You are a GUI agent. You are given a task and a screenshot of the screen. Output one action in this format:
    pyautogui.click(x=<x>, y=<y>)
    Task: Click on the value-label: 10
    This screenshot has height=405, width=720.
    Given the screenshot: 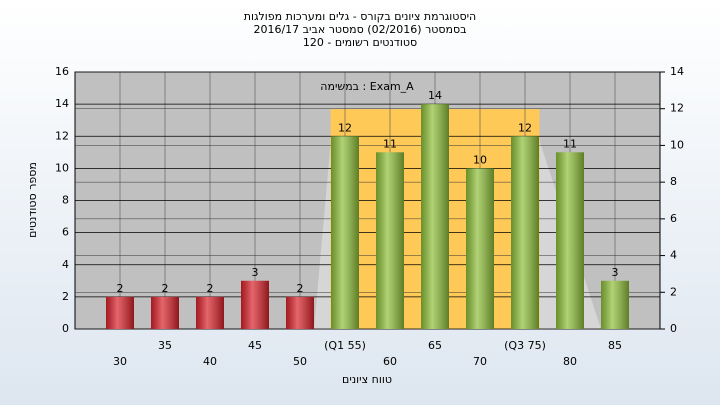 What is the action you would take?
    pyautogui.click(x=480, y=159)
    